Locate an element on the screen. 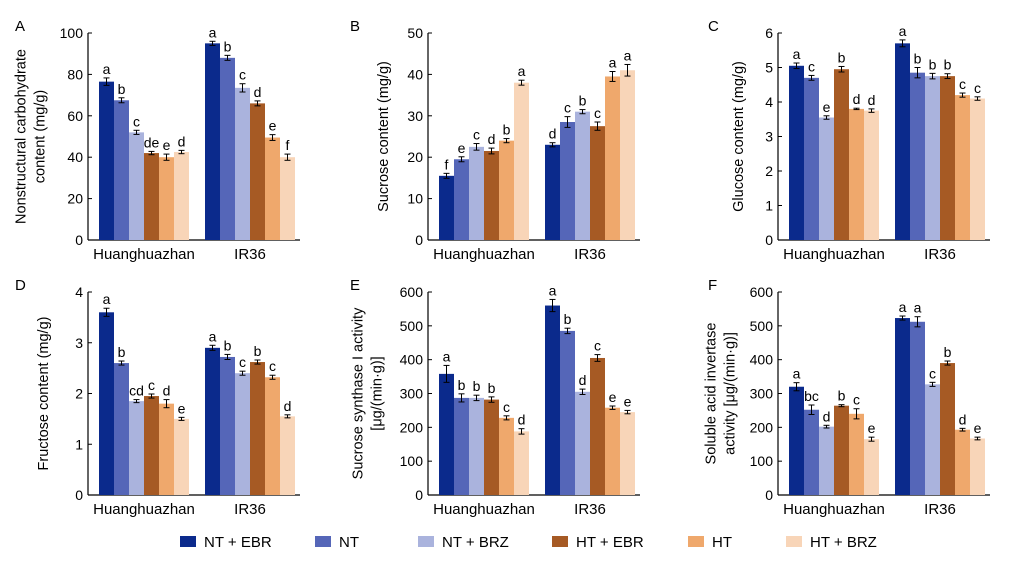 The height and width of the screenshot is (564, 1011). y-axis-label: [μg/(min·g)] is located at coordinates (378, 393).